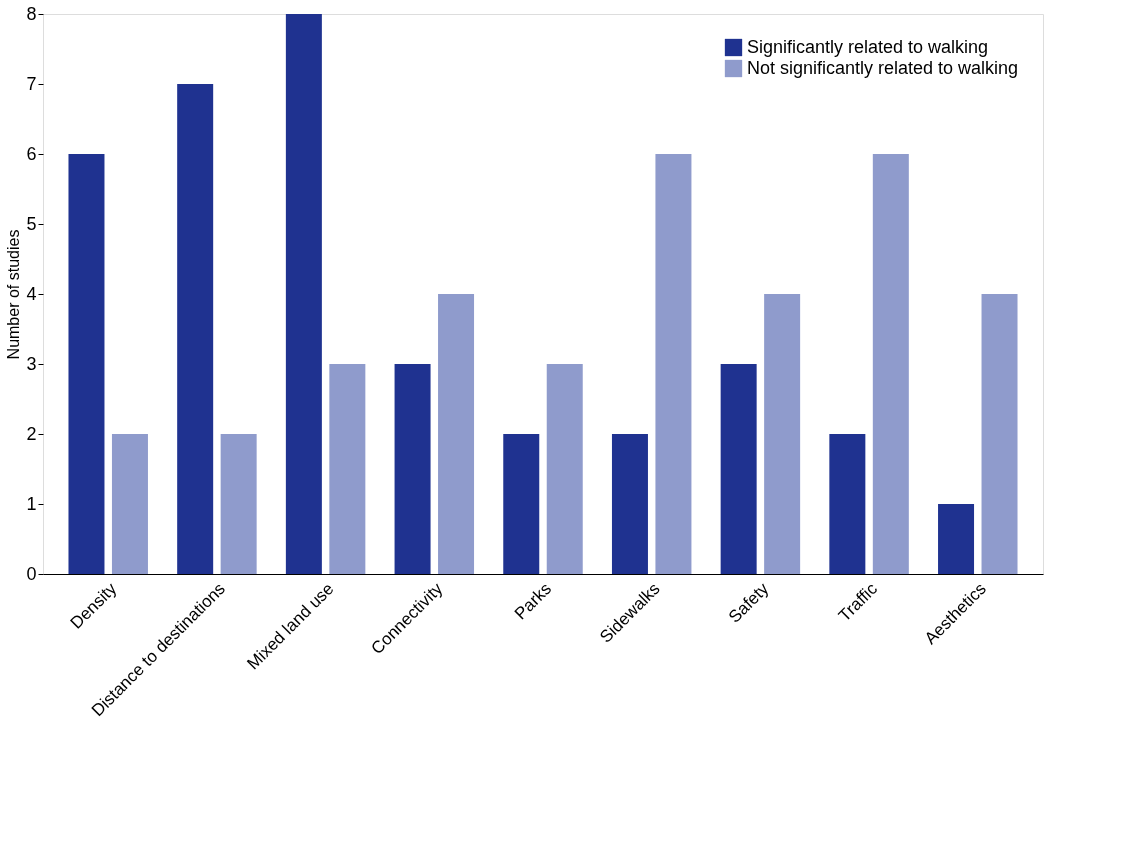  What do you see at coordinates (868, 46) in the screenshot?
I see `legend-label: Significantly related to walking` at bounding box center [868, 46].